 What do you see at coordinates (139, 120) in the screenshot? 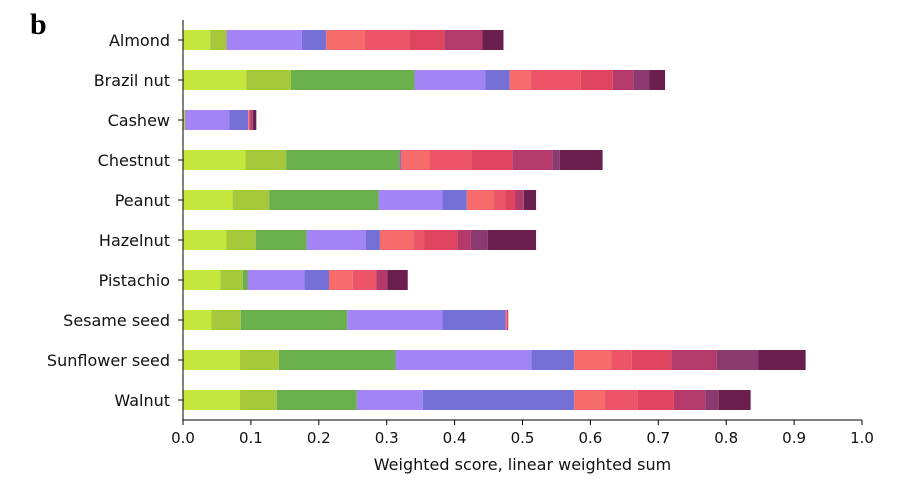
I see `category-label: Cashew` at bounding box center [139, 120].